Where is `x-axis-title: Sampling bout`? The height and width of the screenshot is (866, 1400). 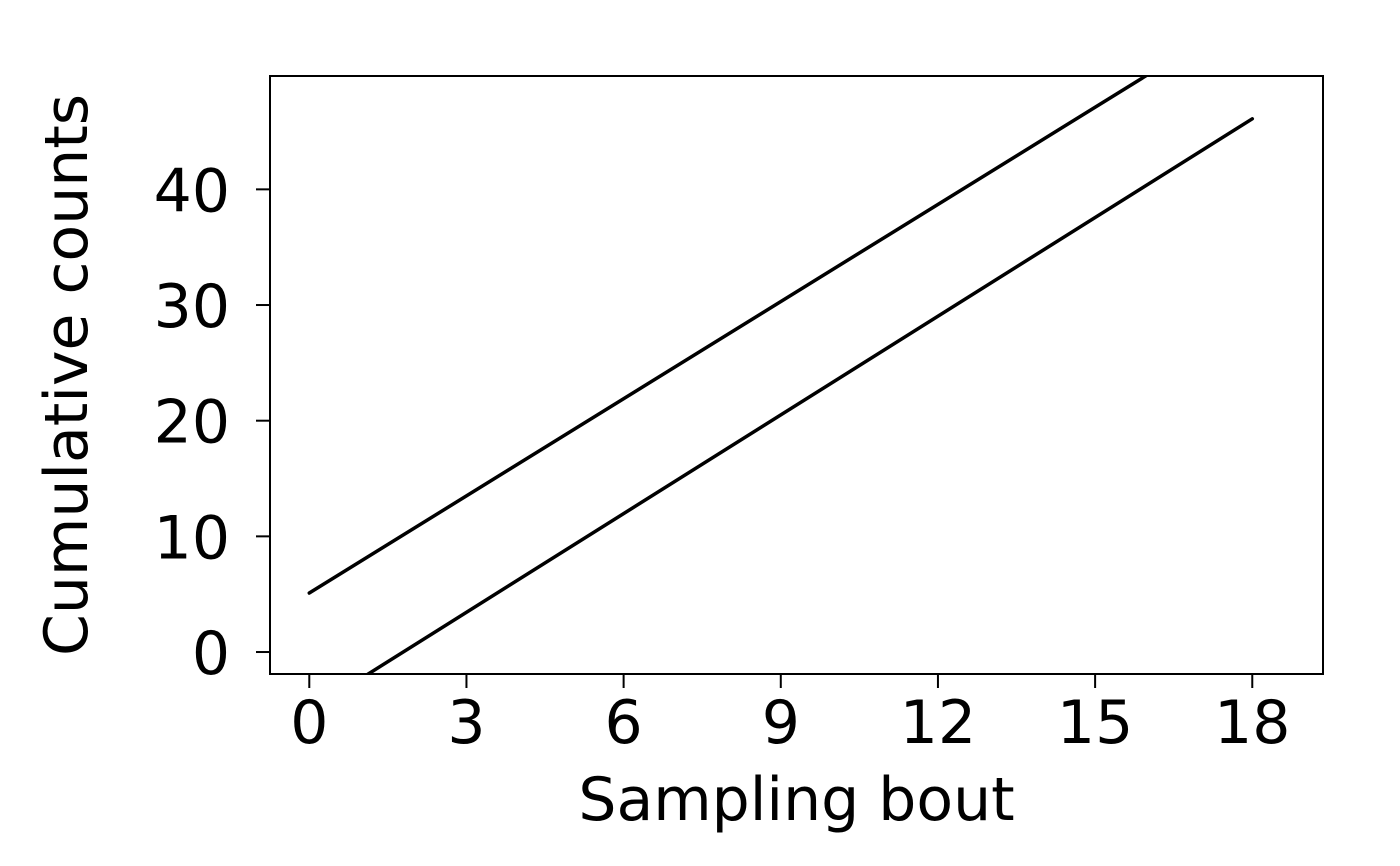 x-axis-title: Sampling bout is located at coordinates (796, 800).